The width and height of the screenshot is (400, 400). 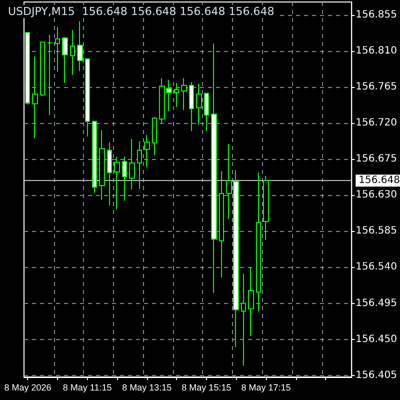 What do you see at coordinates (377, 159) in the screenshot?
I see `y-tick-label: 156.675` at bounding box center [377, 159].